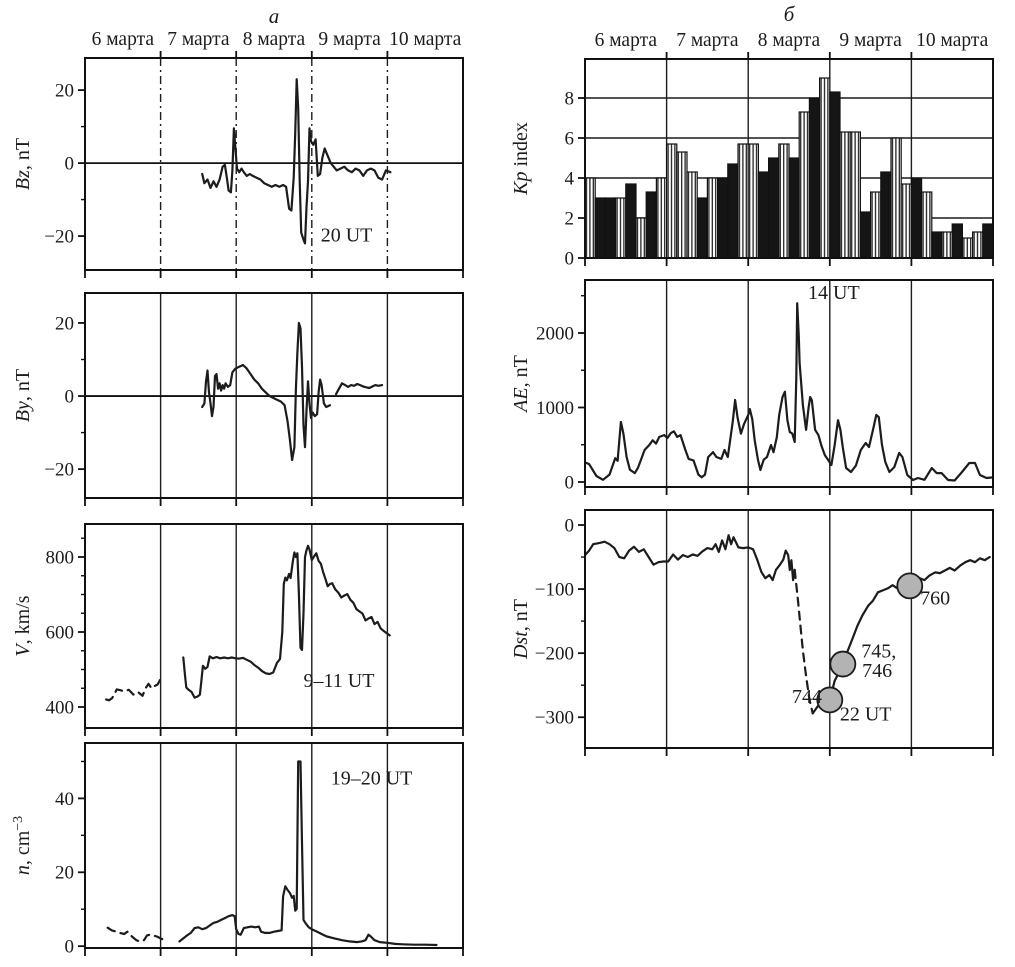 The width and height of the screenshot is (1015, 967). Describe the element at coordinates (347, 236) in the screenshot. I see `annotation: 20 UT` at that location.